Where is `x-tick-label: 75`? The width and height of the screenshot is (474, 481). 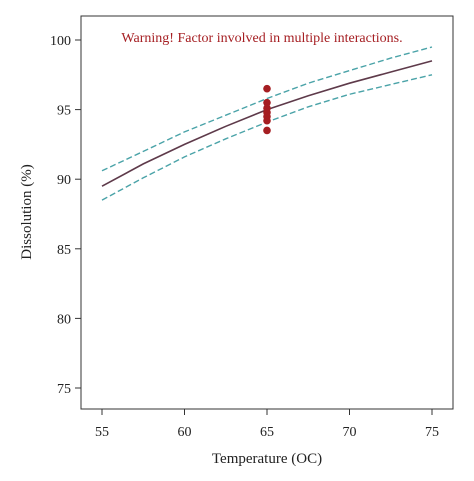
x-tick-label: 75 is located at coordinates (432, 432).